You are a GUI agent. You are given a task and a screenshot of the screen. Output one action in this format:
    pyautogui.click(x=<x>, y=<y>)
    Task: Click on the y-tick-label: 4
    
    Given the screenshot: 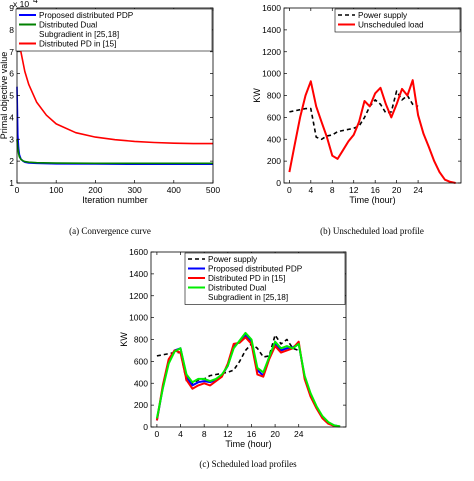 What is the action you would take?
    pyautogui.click(x=11, y=117)
    